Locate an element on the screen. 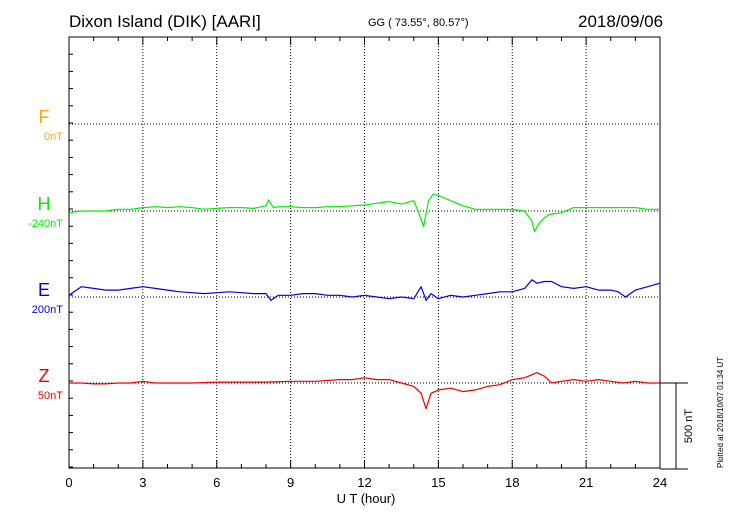 Image resolution: width=730 pixels, height=520 pixels. x-tick-label: 21 is located at coordinates (586, 482).